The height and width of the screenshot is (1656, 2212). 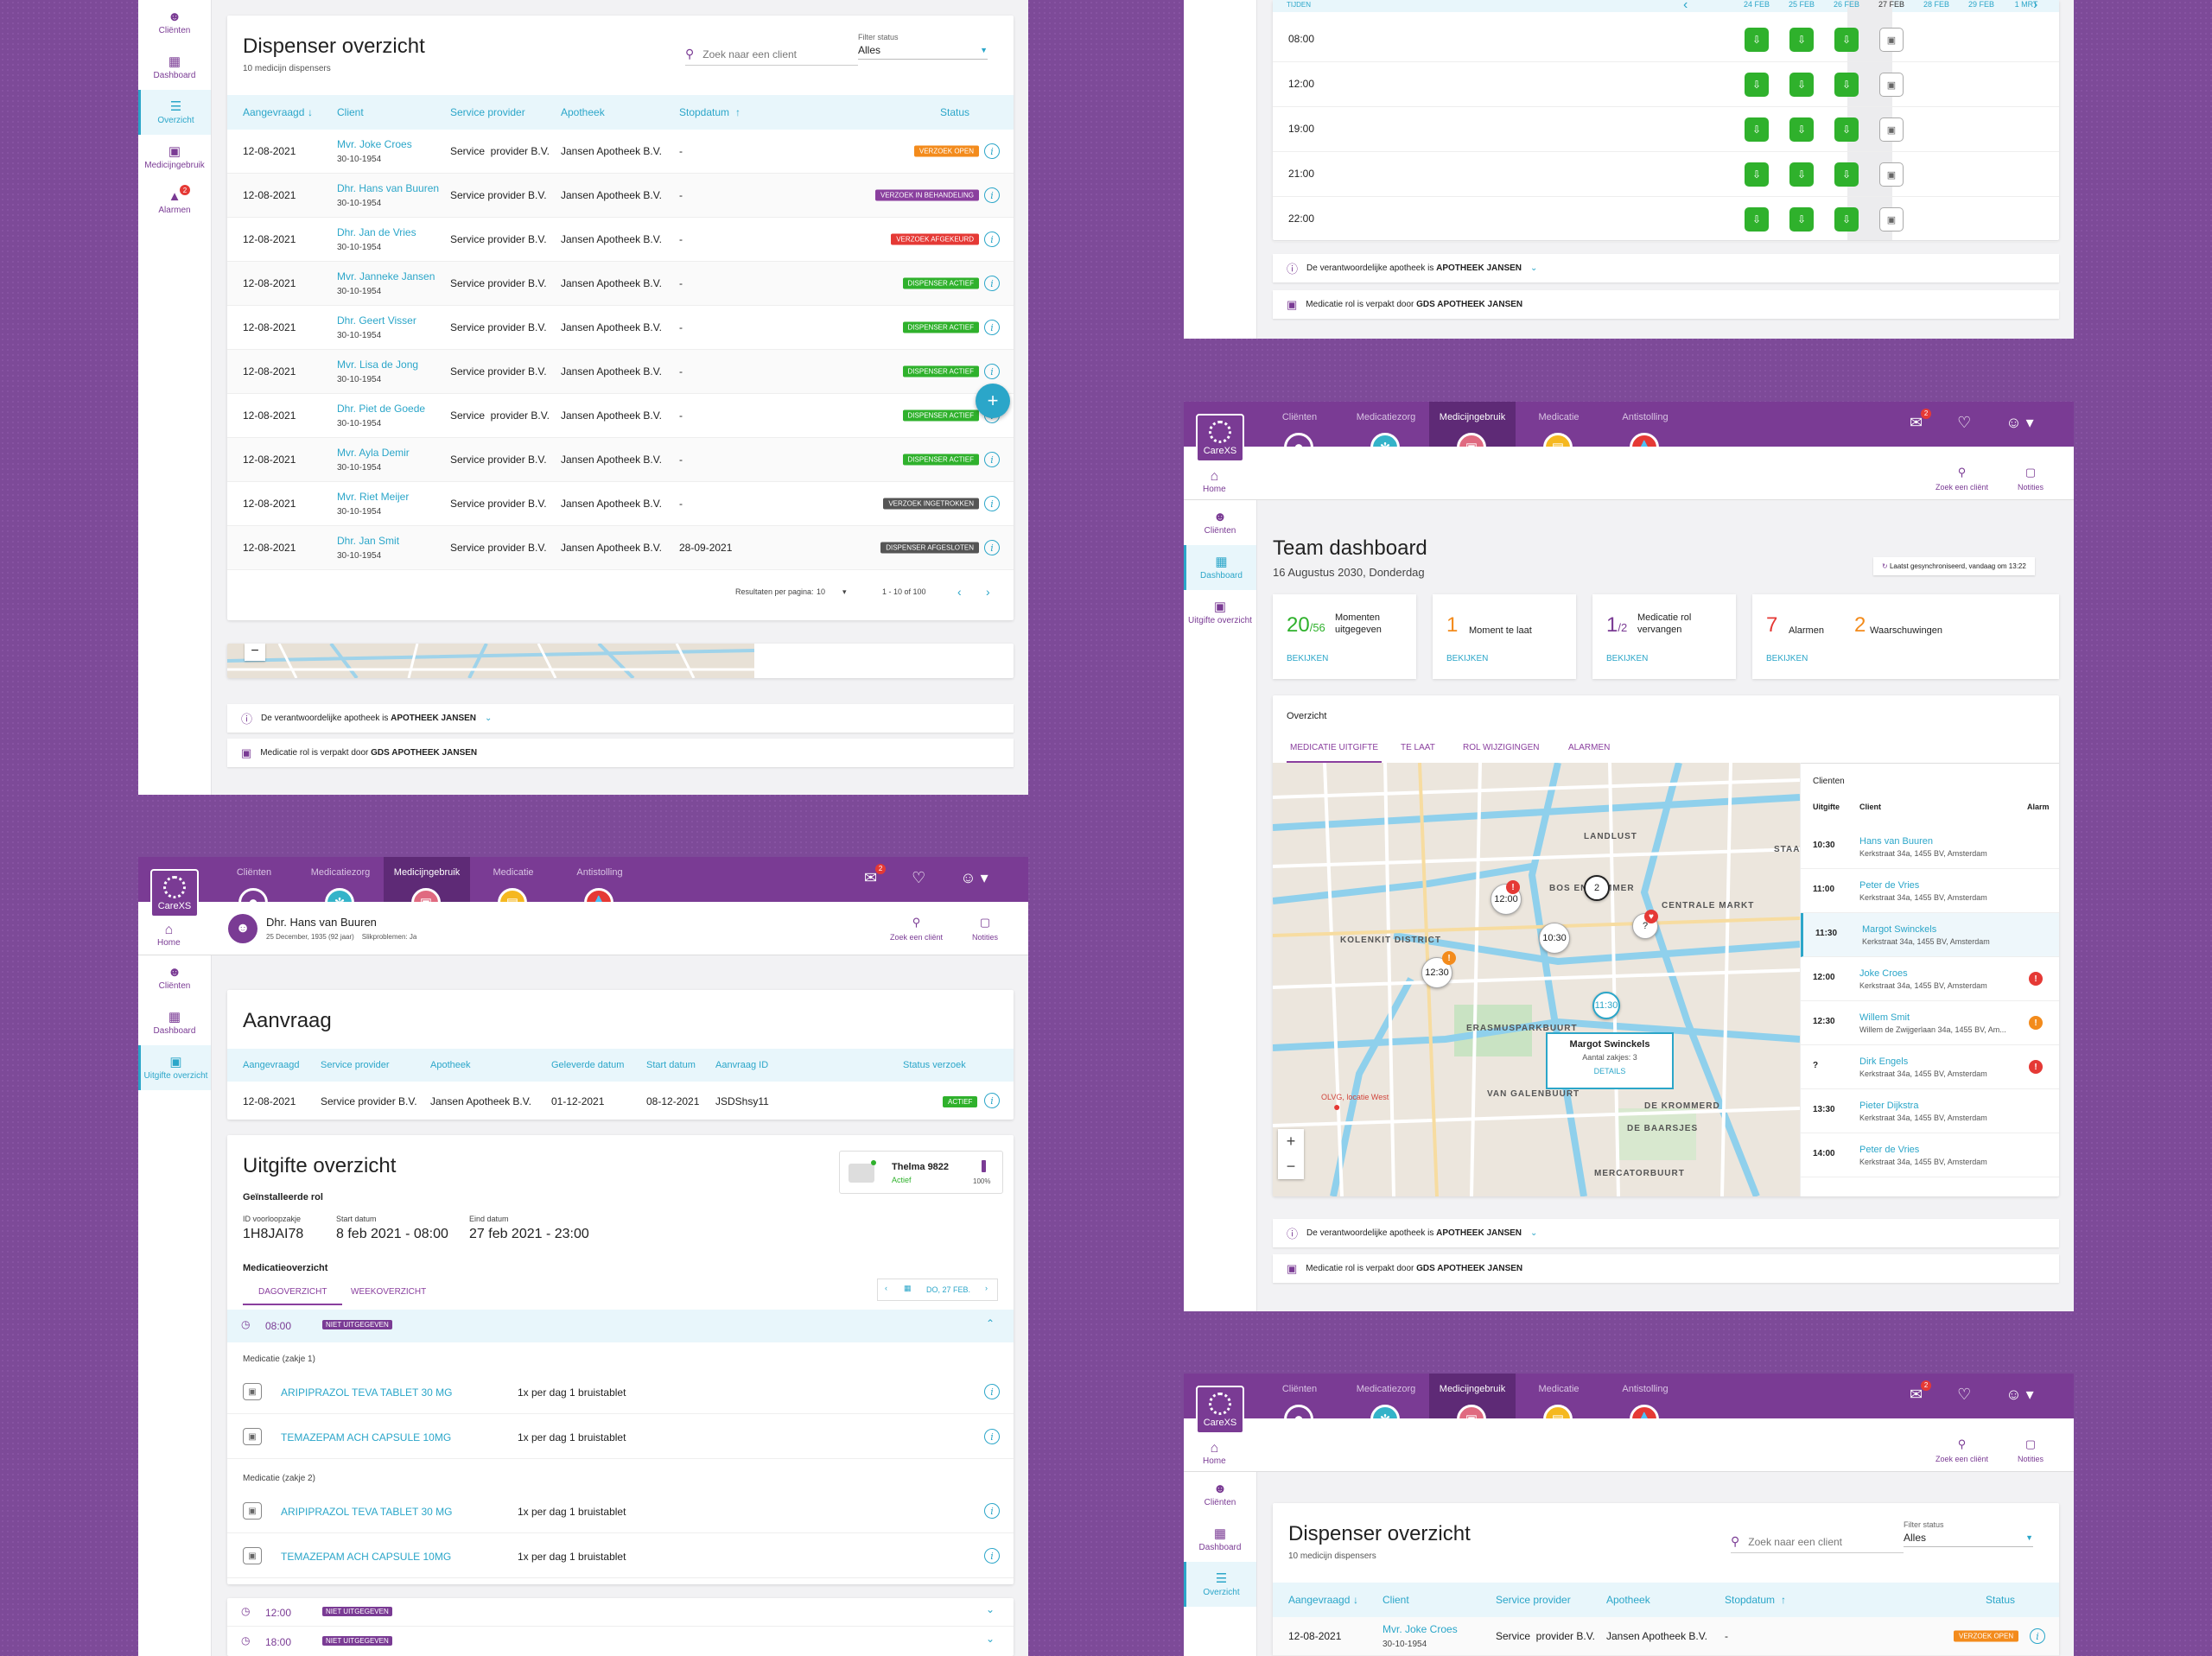 I want to click on date-navigator: ‹ ▦ DO, 27 FEB. ›, so click(x=937, y=1289).